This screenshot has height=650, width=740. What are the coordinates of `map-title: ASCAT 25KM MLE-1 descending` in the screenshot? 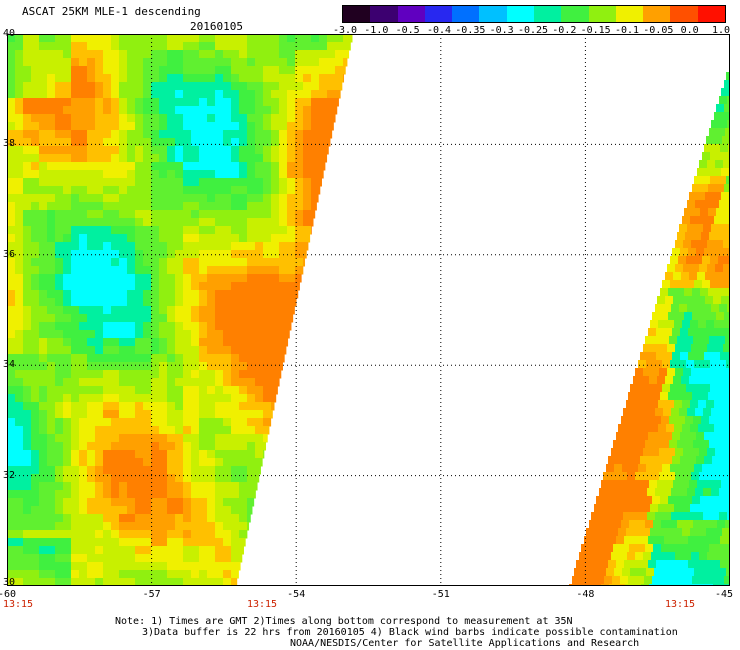 It's located at (111, 11).